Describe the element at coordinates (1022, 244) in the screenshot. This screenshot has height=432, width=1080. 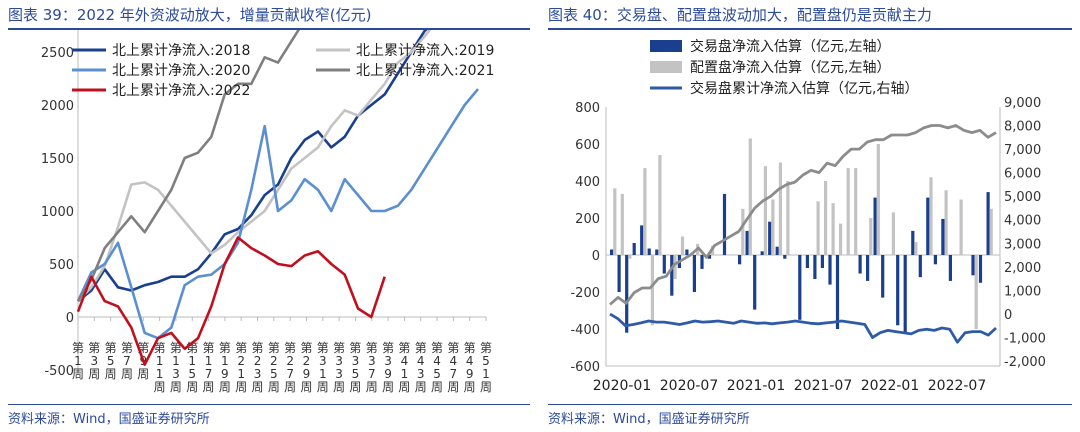
I see `right-right-tick-label: 3,000` at that location.